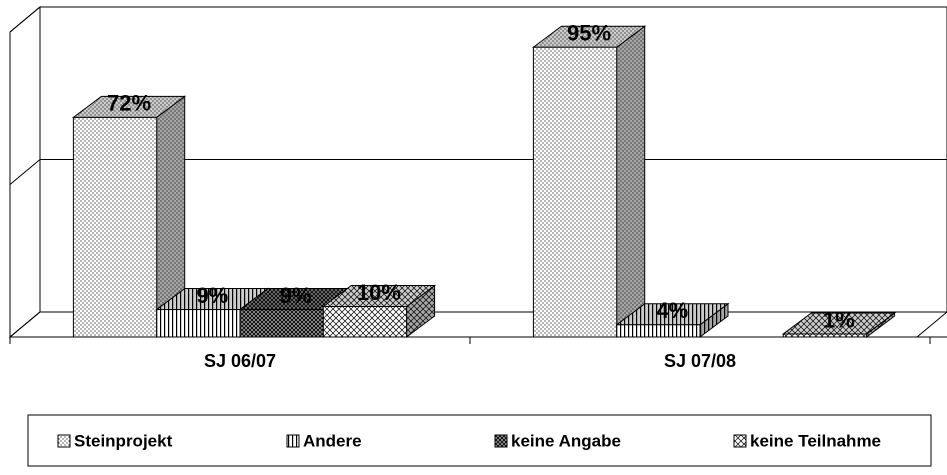  Describe the element at coordinates (129, 103) in the screenshot. I see `data-label: 72%` at that location.